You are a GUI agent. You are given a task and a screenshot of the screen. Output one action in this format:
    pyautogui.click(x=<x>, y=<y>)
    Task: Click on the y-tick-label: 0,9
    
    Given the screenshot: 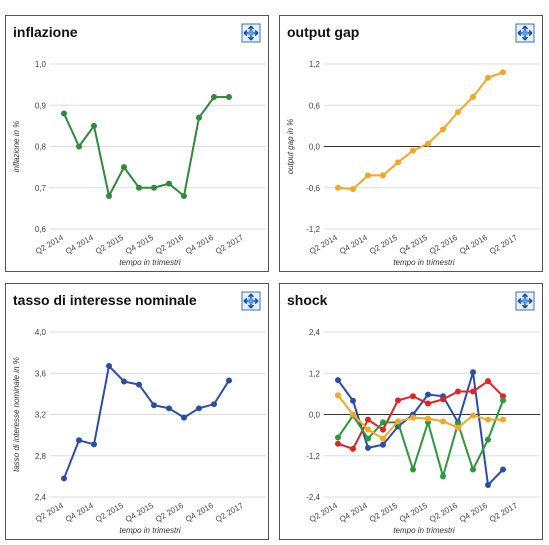 What is the action you would take?
    pyautogui.click(x=41, y=105)
    